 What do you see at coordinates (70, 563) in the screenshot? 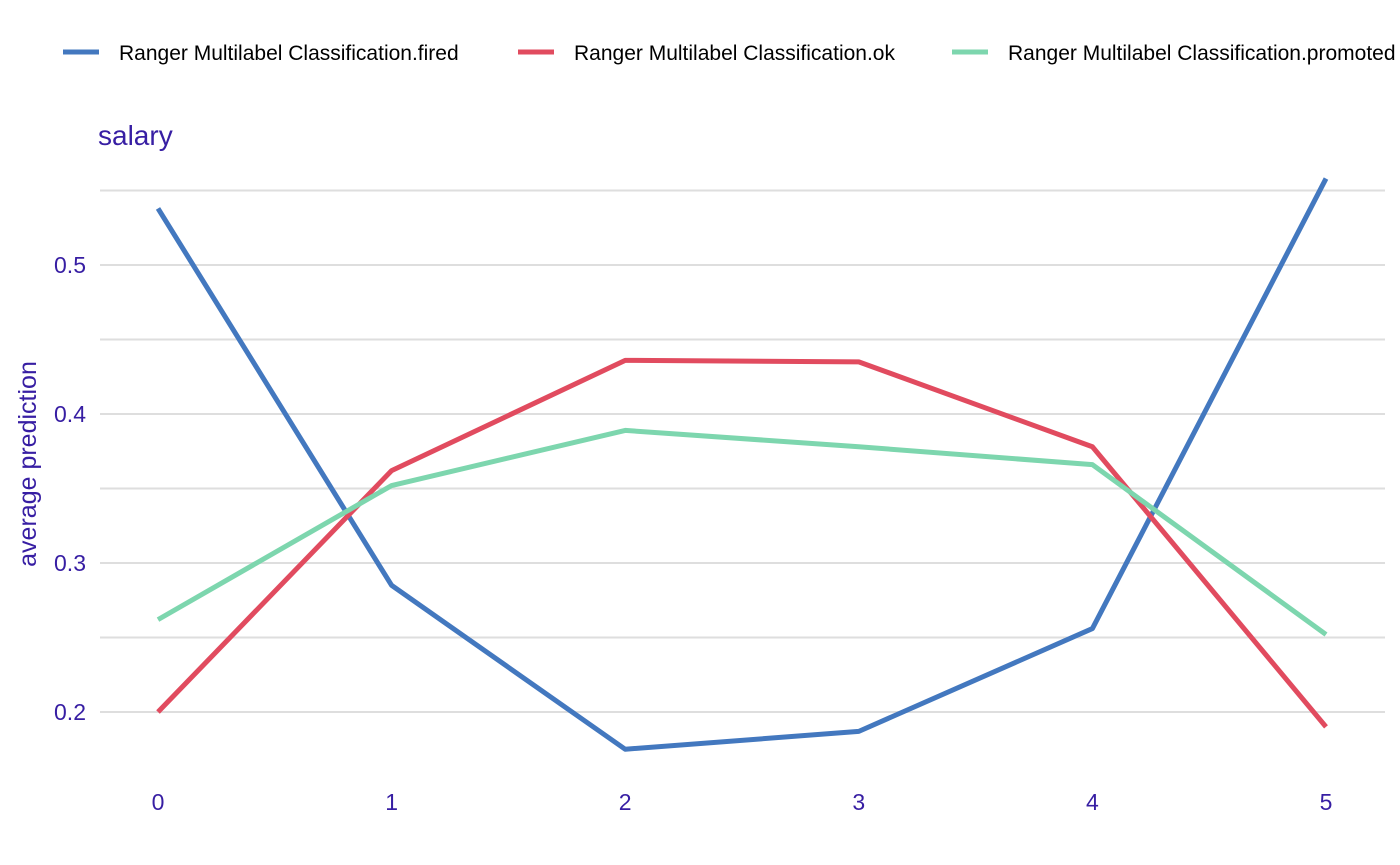
I see `y-tick-label: 0.3` at bounding box center [70, 563].